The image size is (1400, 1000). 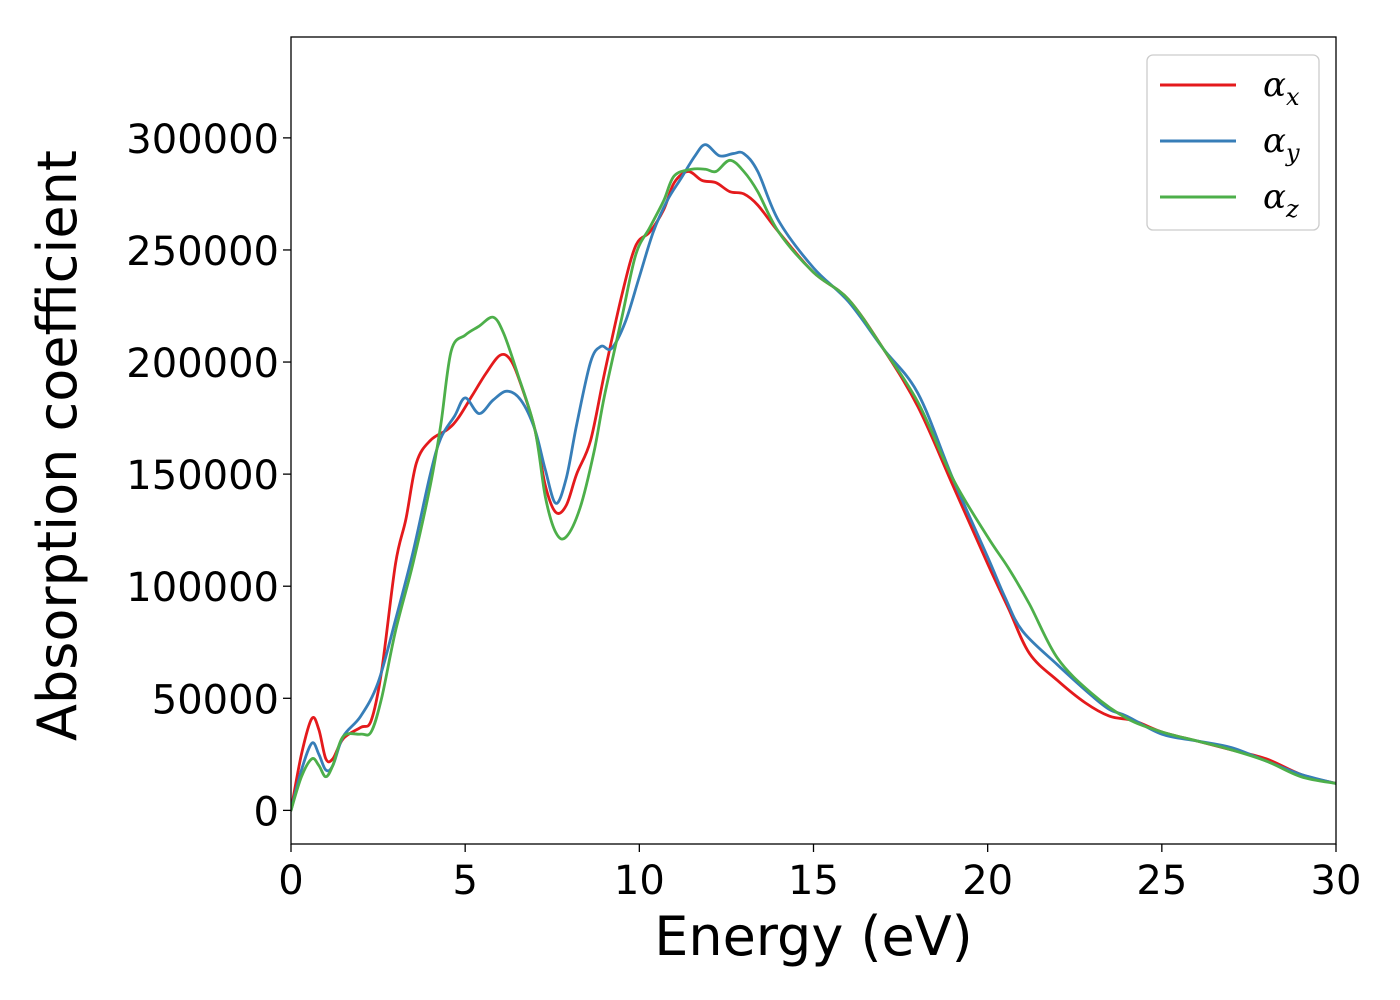 I want to click on legend: αx αy αz, so click(x=1233, y=142).